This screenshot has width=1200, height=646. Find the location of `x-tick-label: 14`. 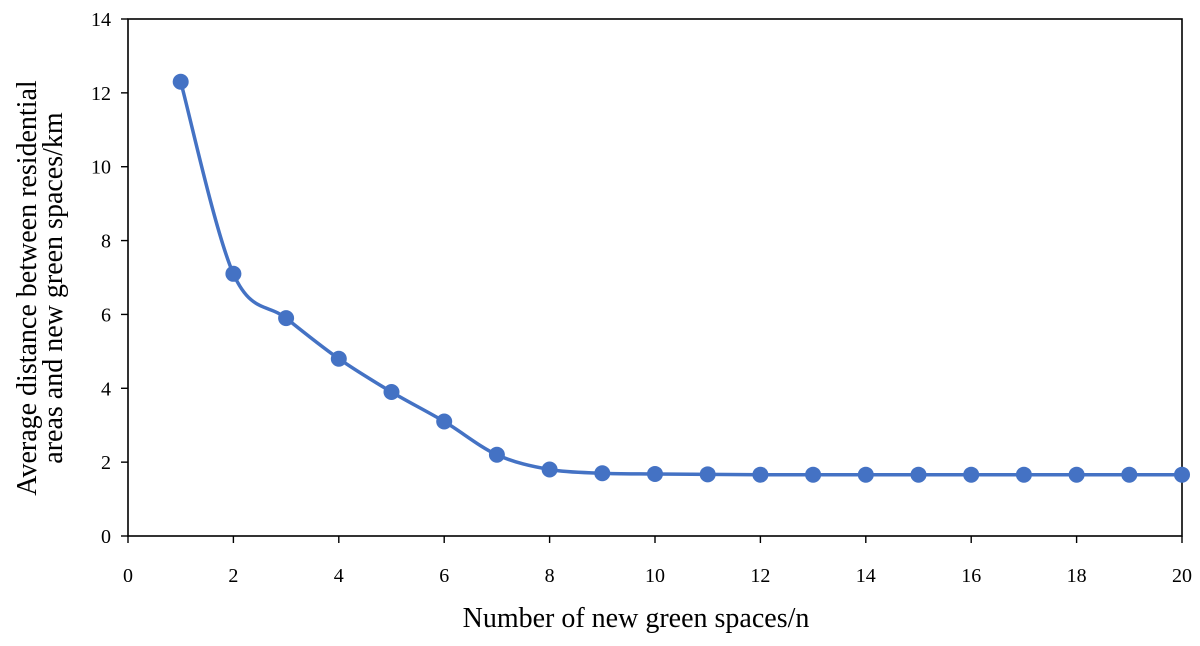

x-tick-label: 14 is located at coordinates (866, 576).